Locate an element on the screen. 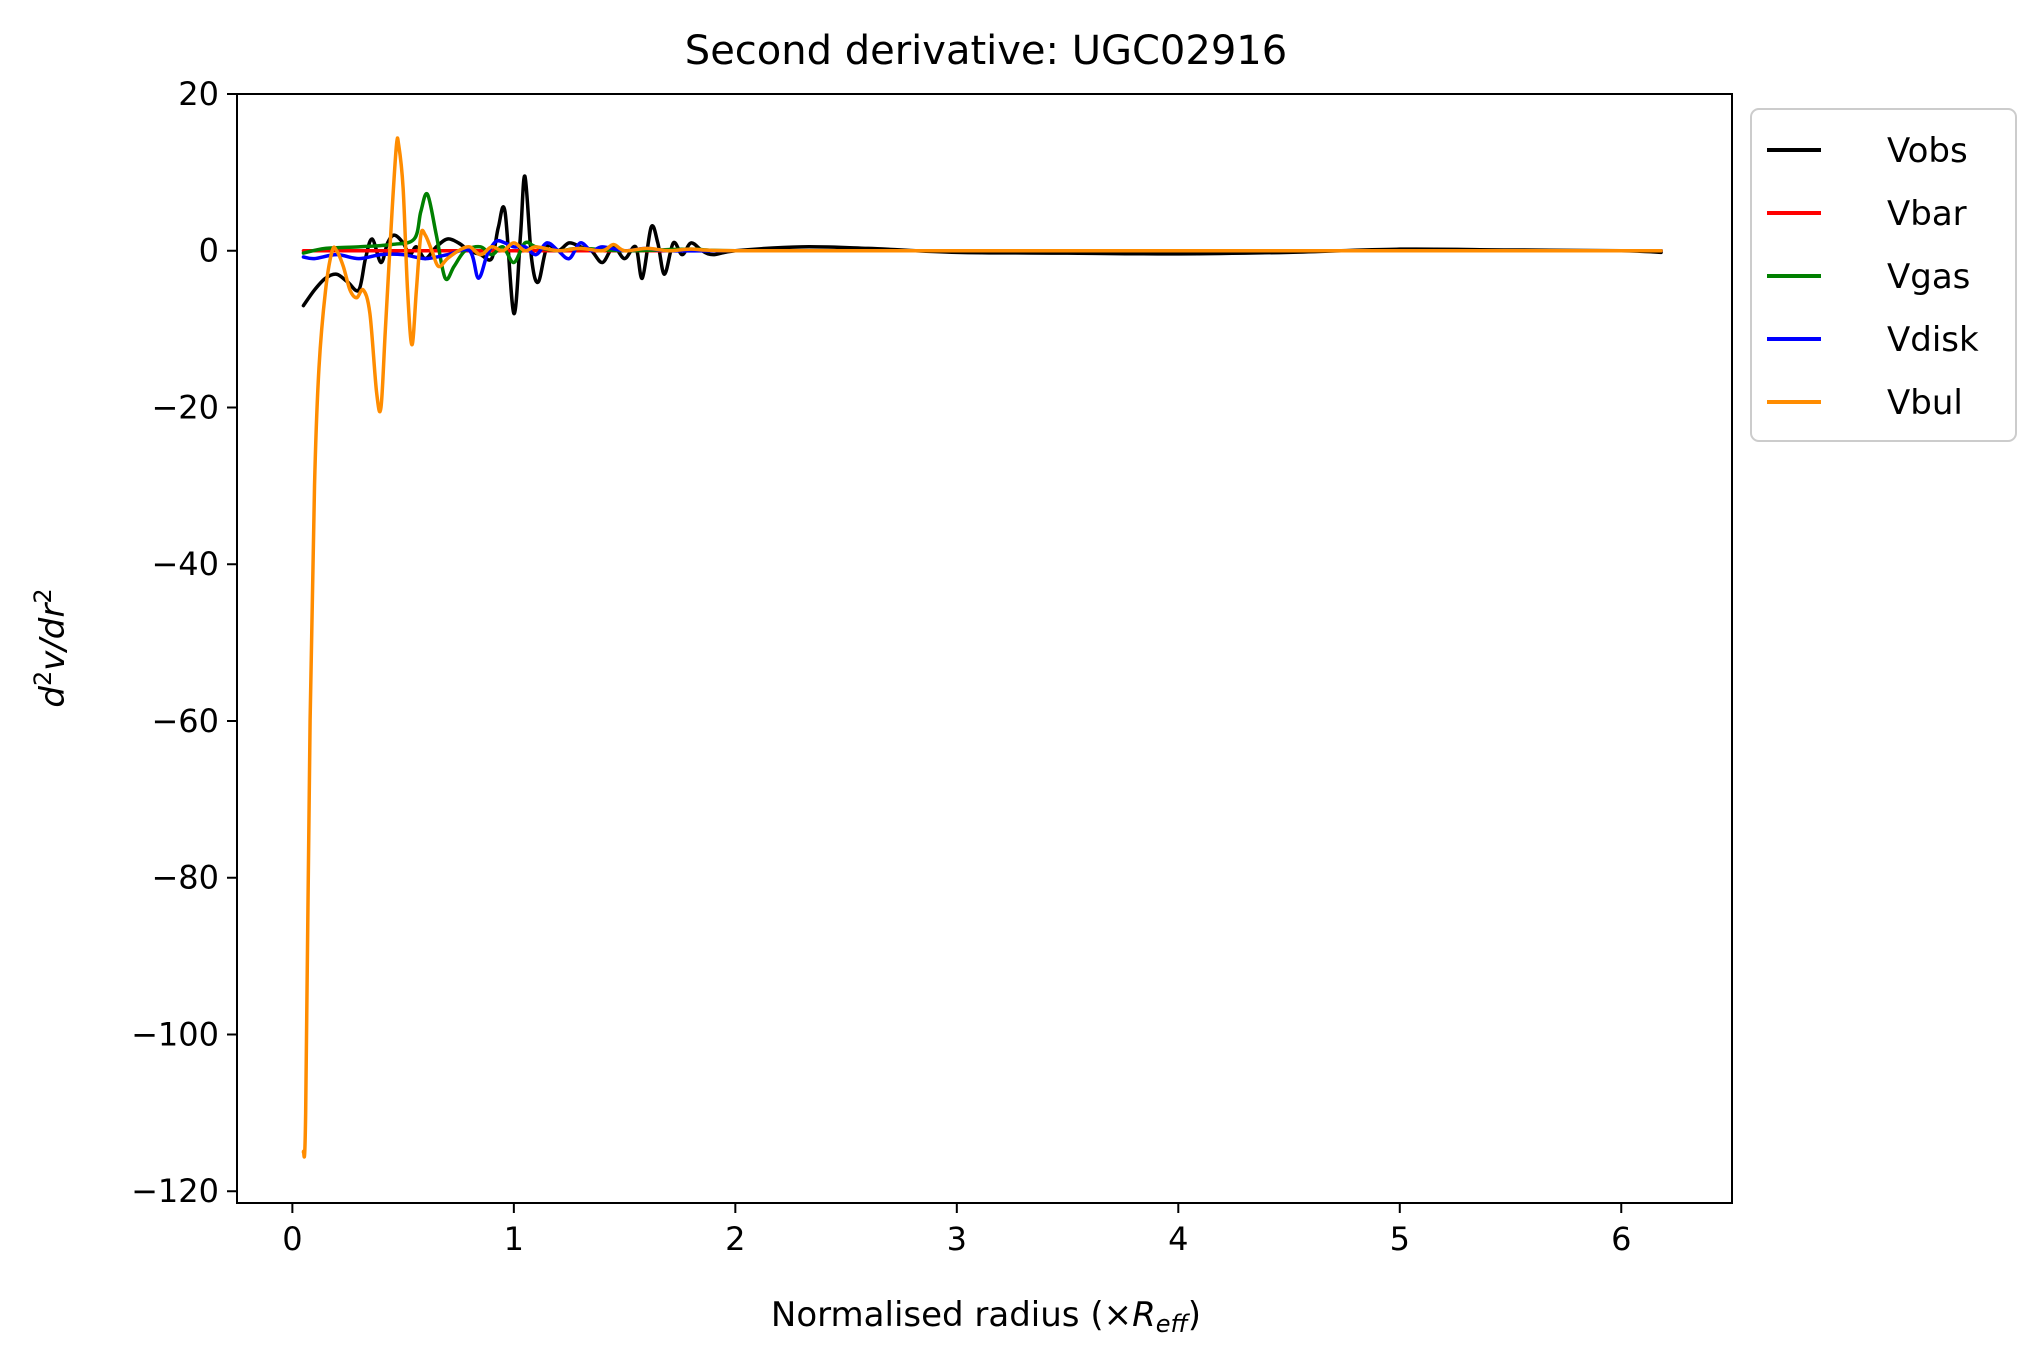 The width and height of the screenshot is (2037, 1362). y-tick-label: −120 is located at coordinates (175, 1191).